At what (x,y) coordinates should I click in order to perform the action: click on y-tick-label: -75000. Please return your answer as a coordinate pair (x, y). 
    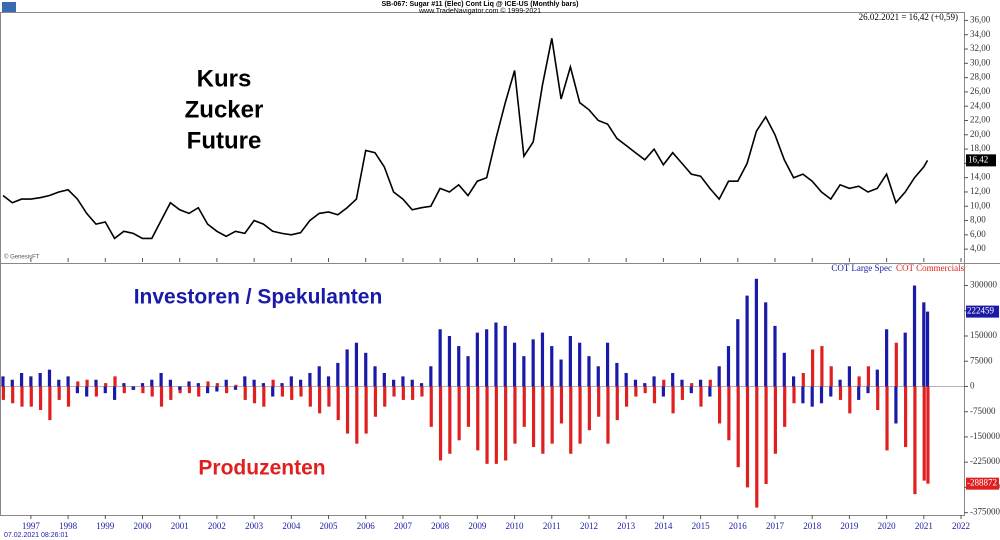
    Looking at the image, I should click on (983, 411).